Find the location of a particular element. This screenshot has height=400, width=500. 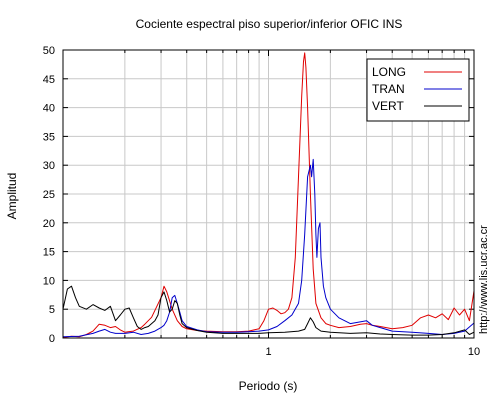

y-tick-label: 0 is located at coordinates (52, 339).